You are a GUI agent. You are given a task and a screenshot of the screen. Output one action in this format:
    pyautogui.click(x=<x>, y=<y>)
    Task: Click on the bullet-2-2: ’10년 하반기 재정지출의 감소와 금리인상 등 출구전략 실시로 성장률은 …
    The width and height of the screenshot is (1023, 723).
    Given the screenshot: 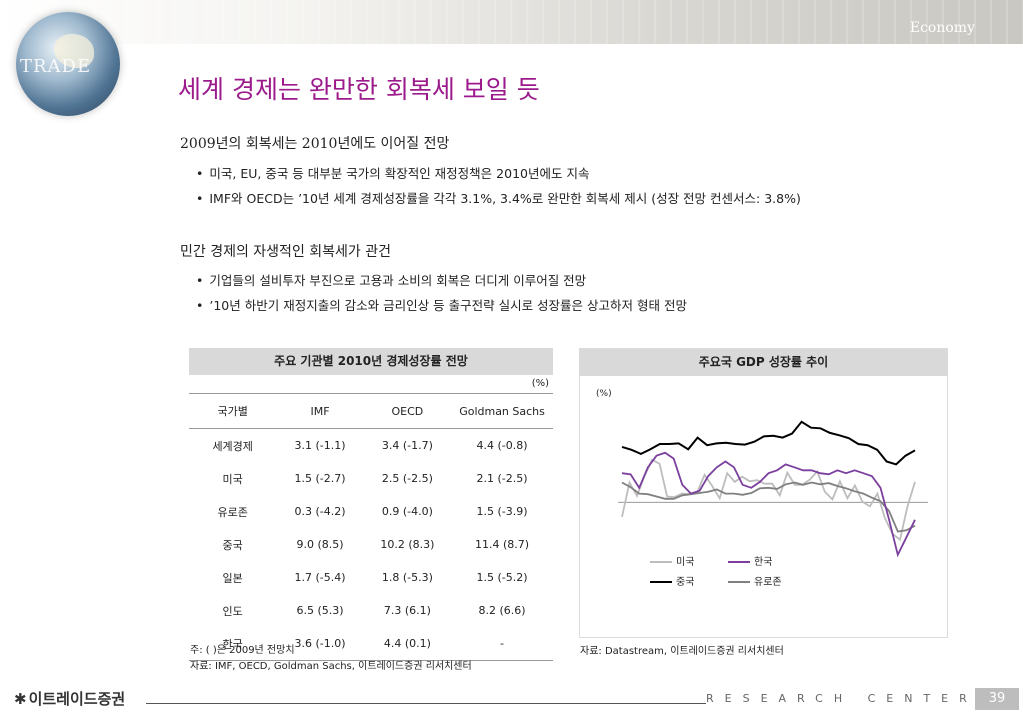 What is the action you would take?
    pyautogui.click(x=441, y=304)
    